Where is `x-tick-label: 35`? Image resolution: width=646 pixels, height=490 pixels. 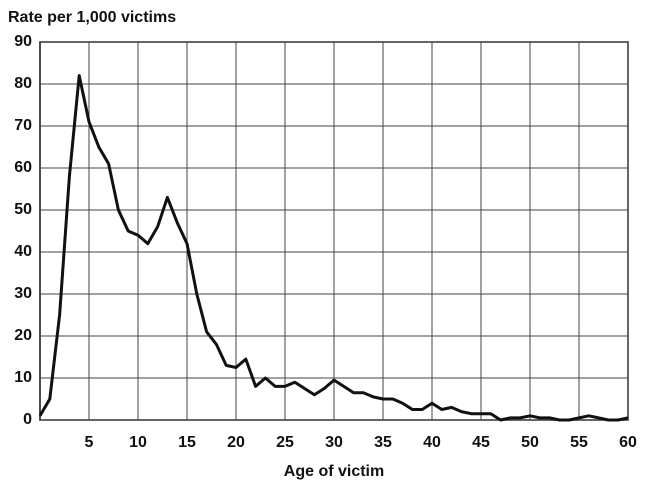
x-tick-label: 35 is located at coordinates (383, 442).